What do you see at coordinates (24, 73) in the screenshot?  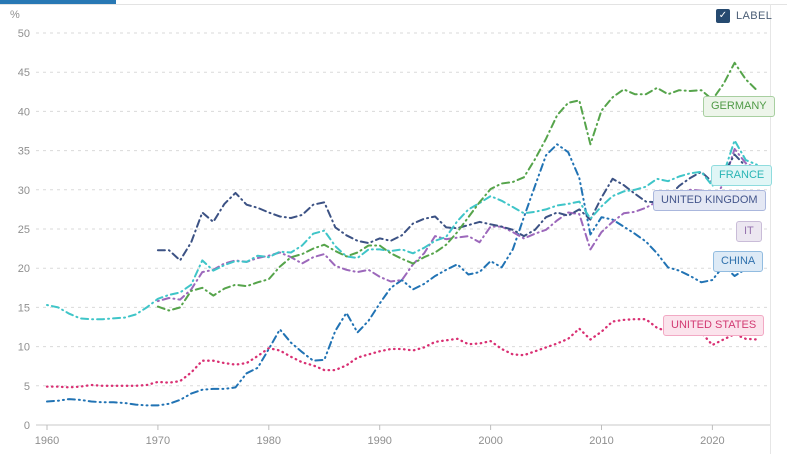 I see `y-tick-label-45: 45` at bounding box center [24, 73].